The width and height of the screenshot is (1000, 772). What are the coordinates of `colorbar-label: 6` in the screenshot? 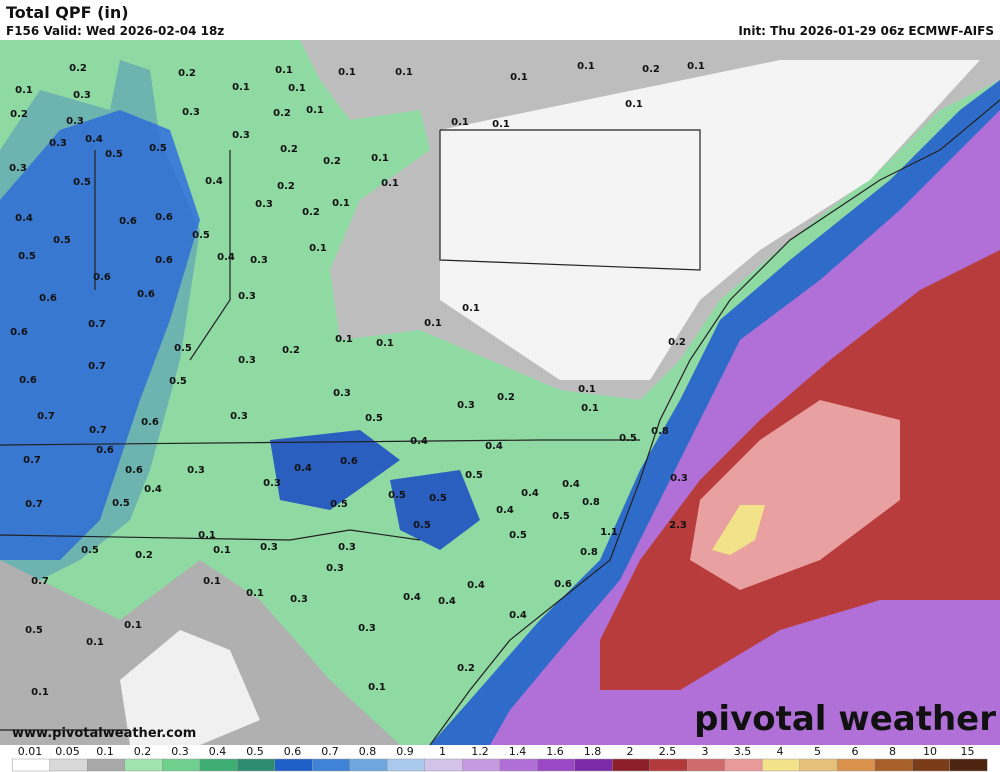 It's located at (855, 751).